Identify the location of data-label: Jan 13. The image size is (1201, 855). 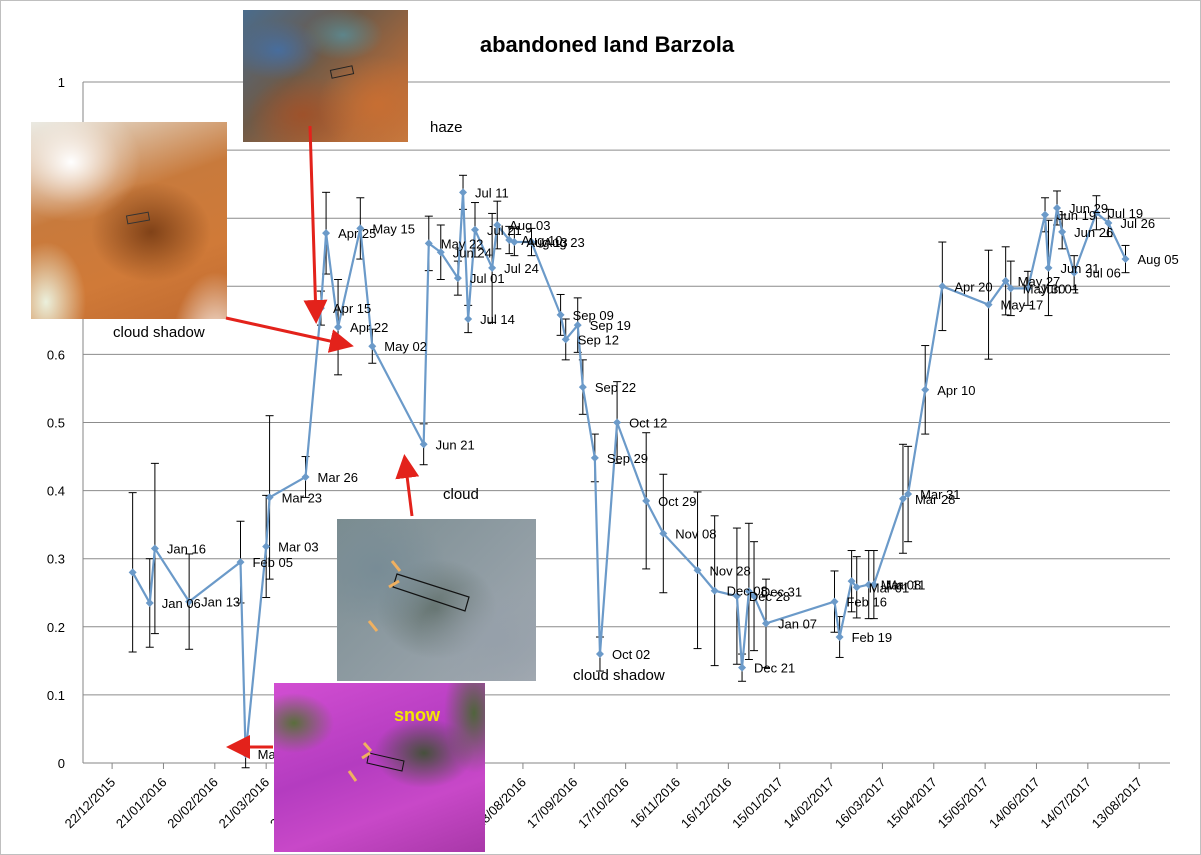
(220, 602).